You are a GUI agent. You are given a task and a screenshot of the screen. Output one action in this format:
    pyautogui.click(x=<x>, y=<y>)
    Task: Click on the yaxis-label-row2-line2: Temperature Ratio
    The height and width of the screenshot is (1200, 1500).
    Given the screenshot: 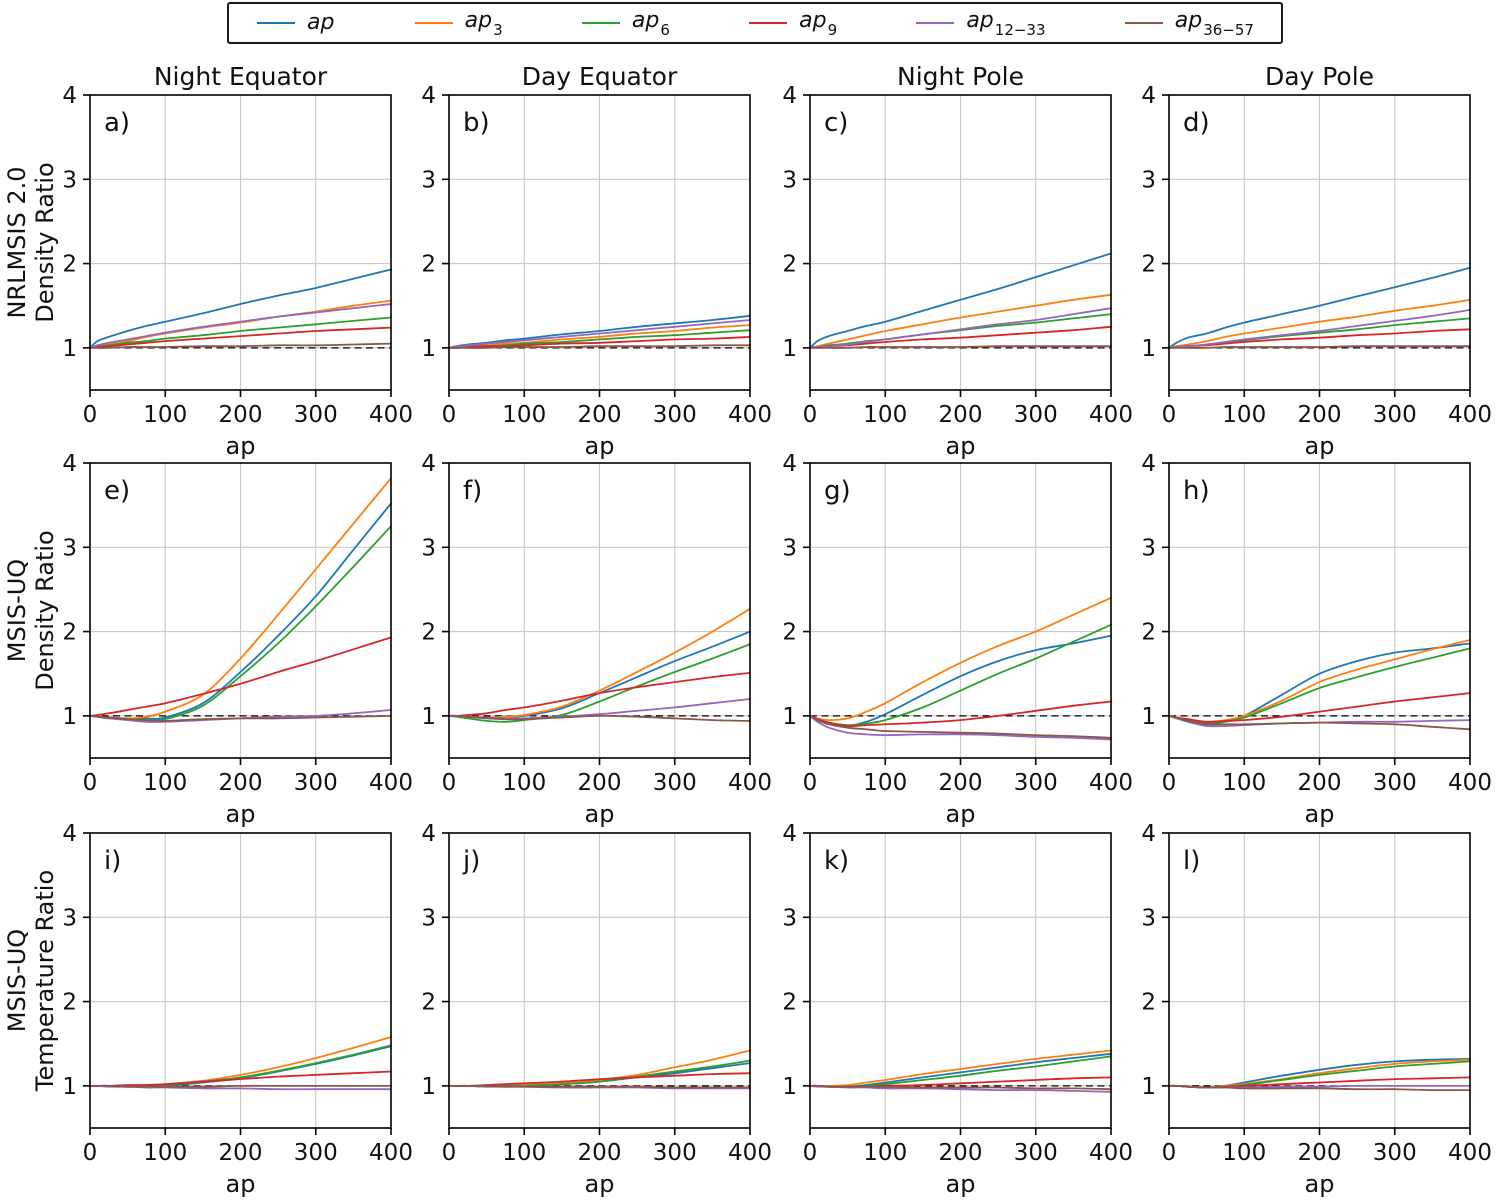 What is the action you would take?
    pyautogui.click(x=45, y=981)
    